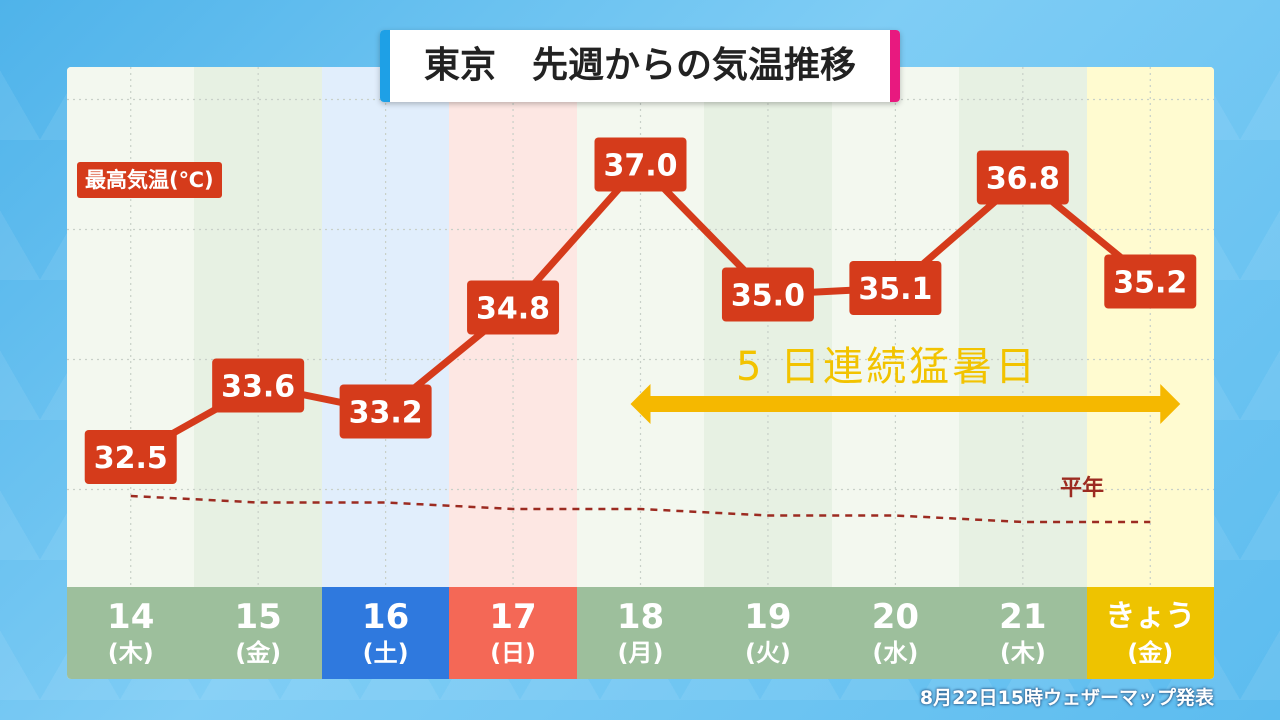 This screenshot has height=720, width=1280. I want to click on y-axis-label: 最高気温(℃), so click(149, 180).